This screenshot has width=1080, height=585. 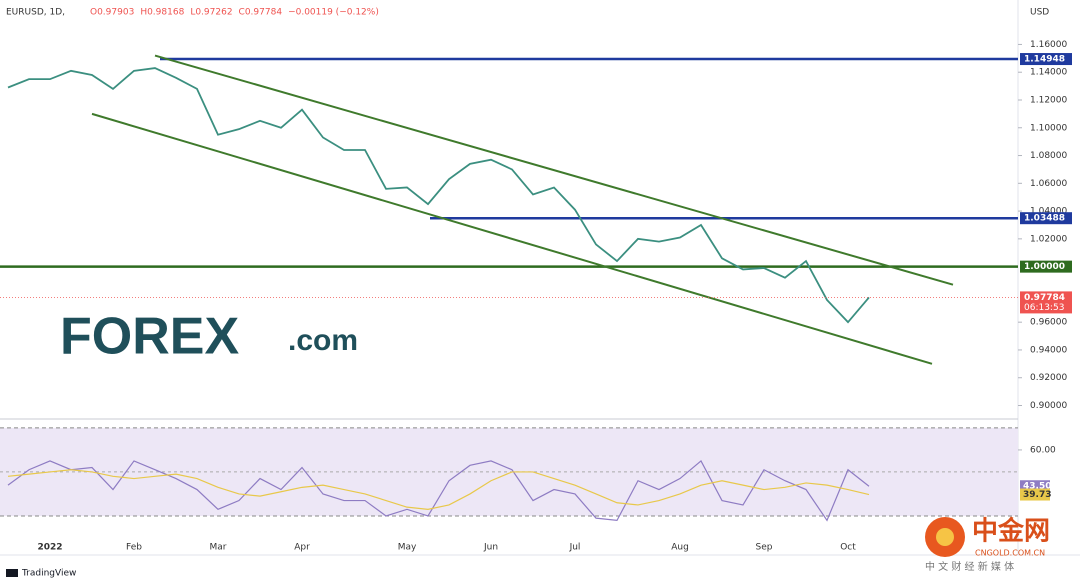 What do you see at coordinates (1010, 553) in the screenshot?
I see `watermark-site: CNGOLD.COM.CN` at bounding box center [1010, 553].